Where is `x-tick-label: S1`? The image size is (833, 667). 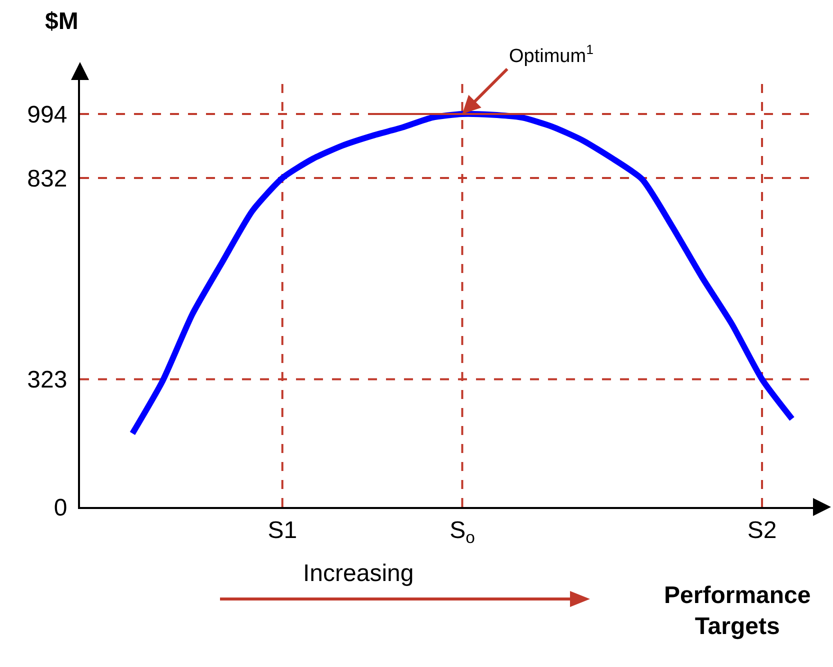 x-tick-label: S1 is located at coordinates (283, 530).